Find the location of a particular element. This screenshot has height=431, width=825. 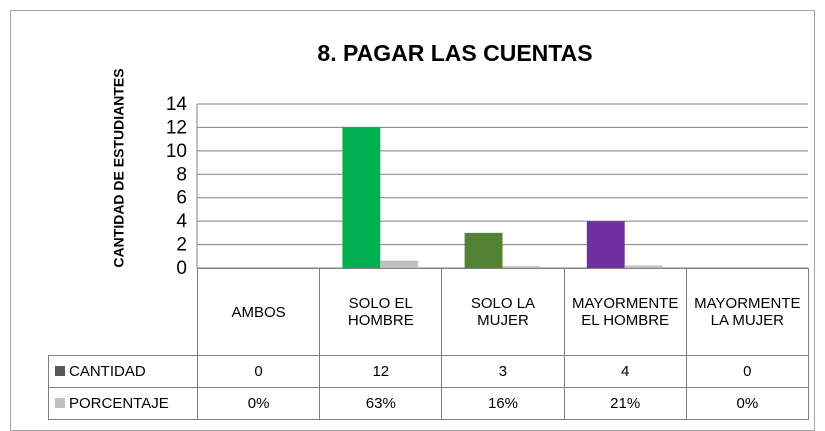

chart-title: 8. PAGAR LAS CUENTAS is located at coordinates (454, 53).